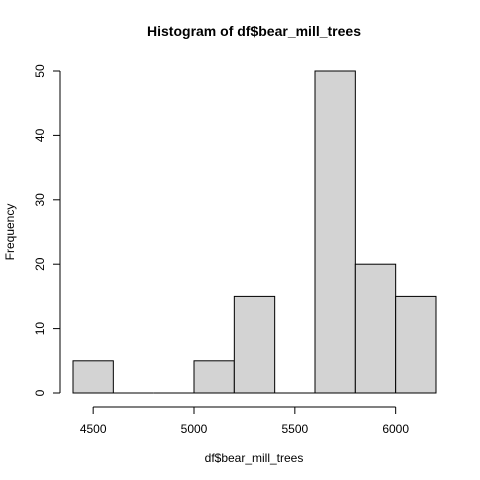 Image resolution: width=480 pixels, height=480 pixels. Describe the element at coordinates (40, 392) in the screenshot. I see `y-tick-label-0: 0` at that location.